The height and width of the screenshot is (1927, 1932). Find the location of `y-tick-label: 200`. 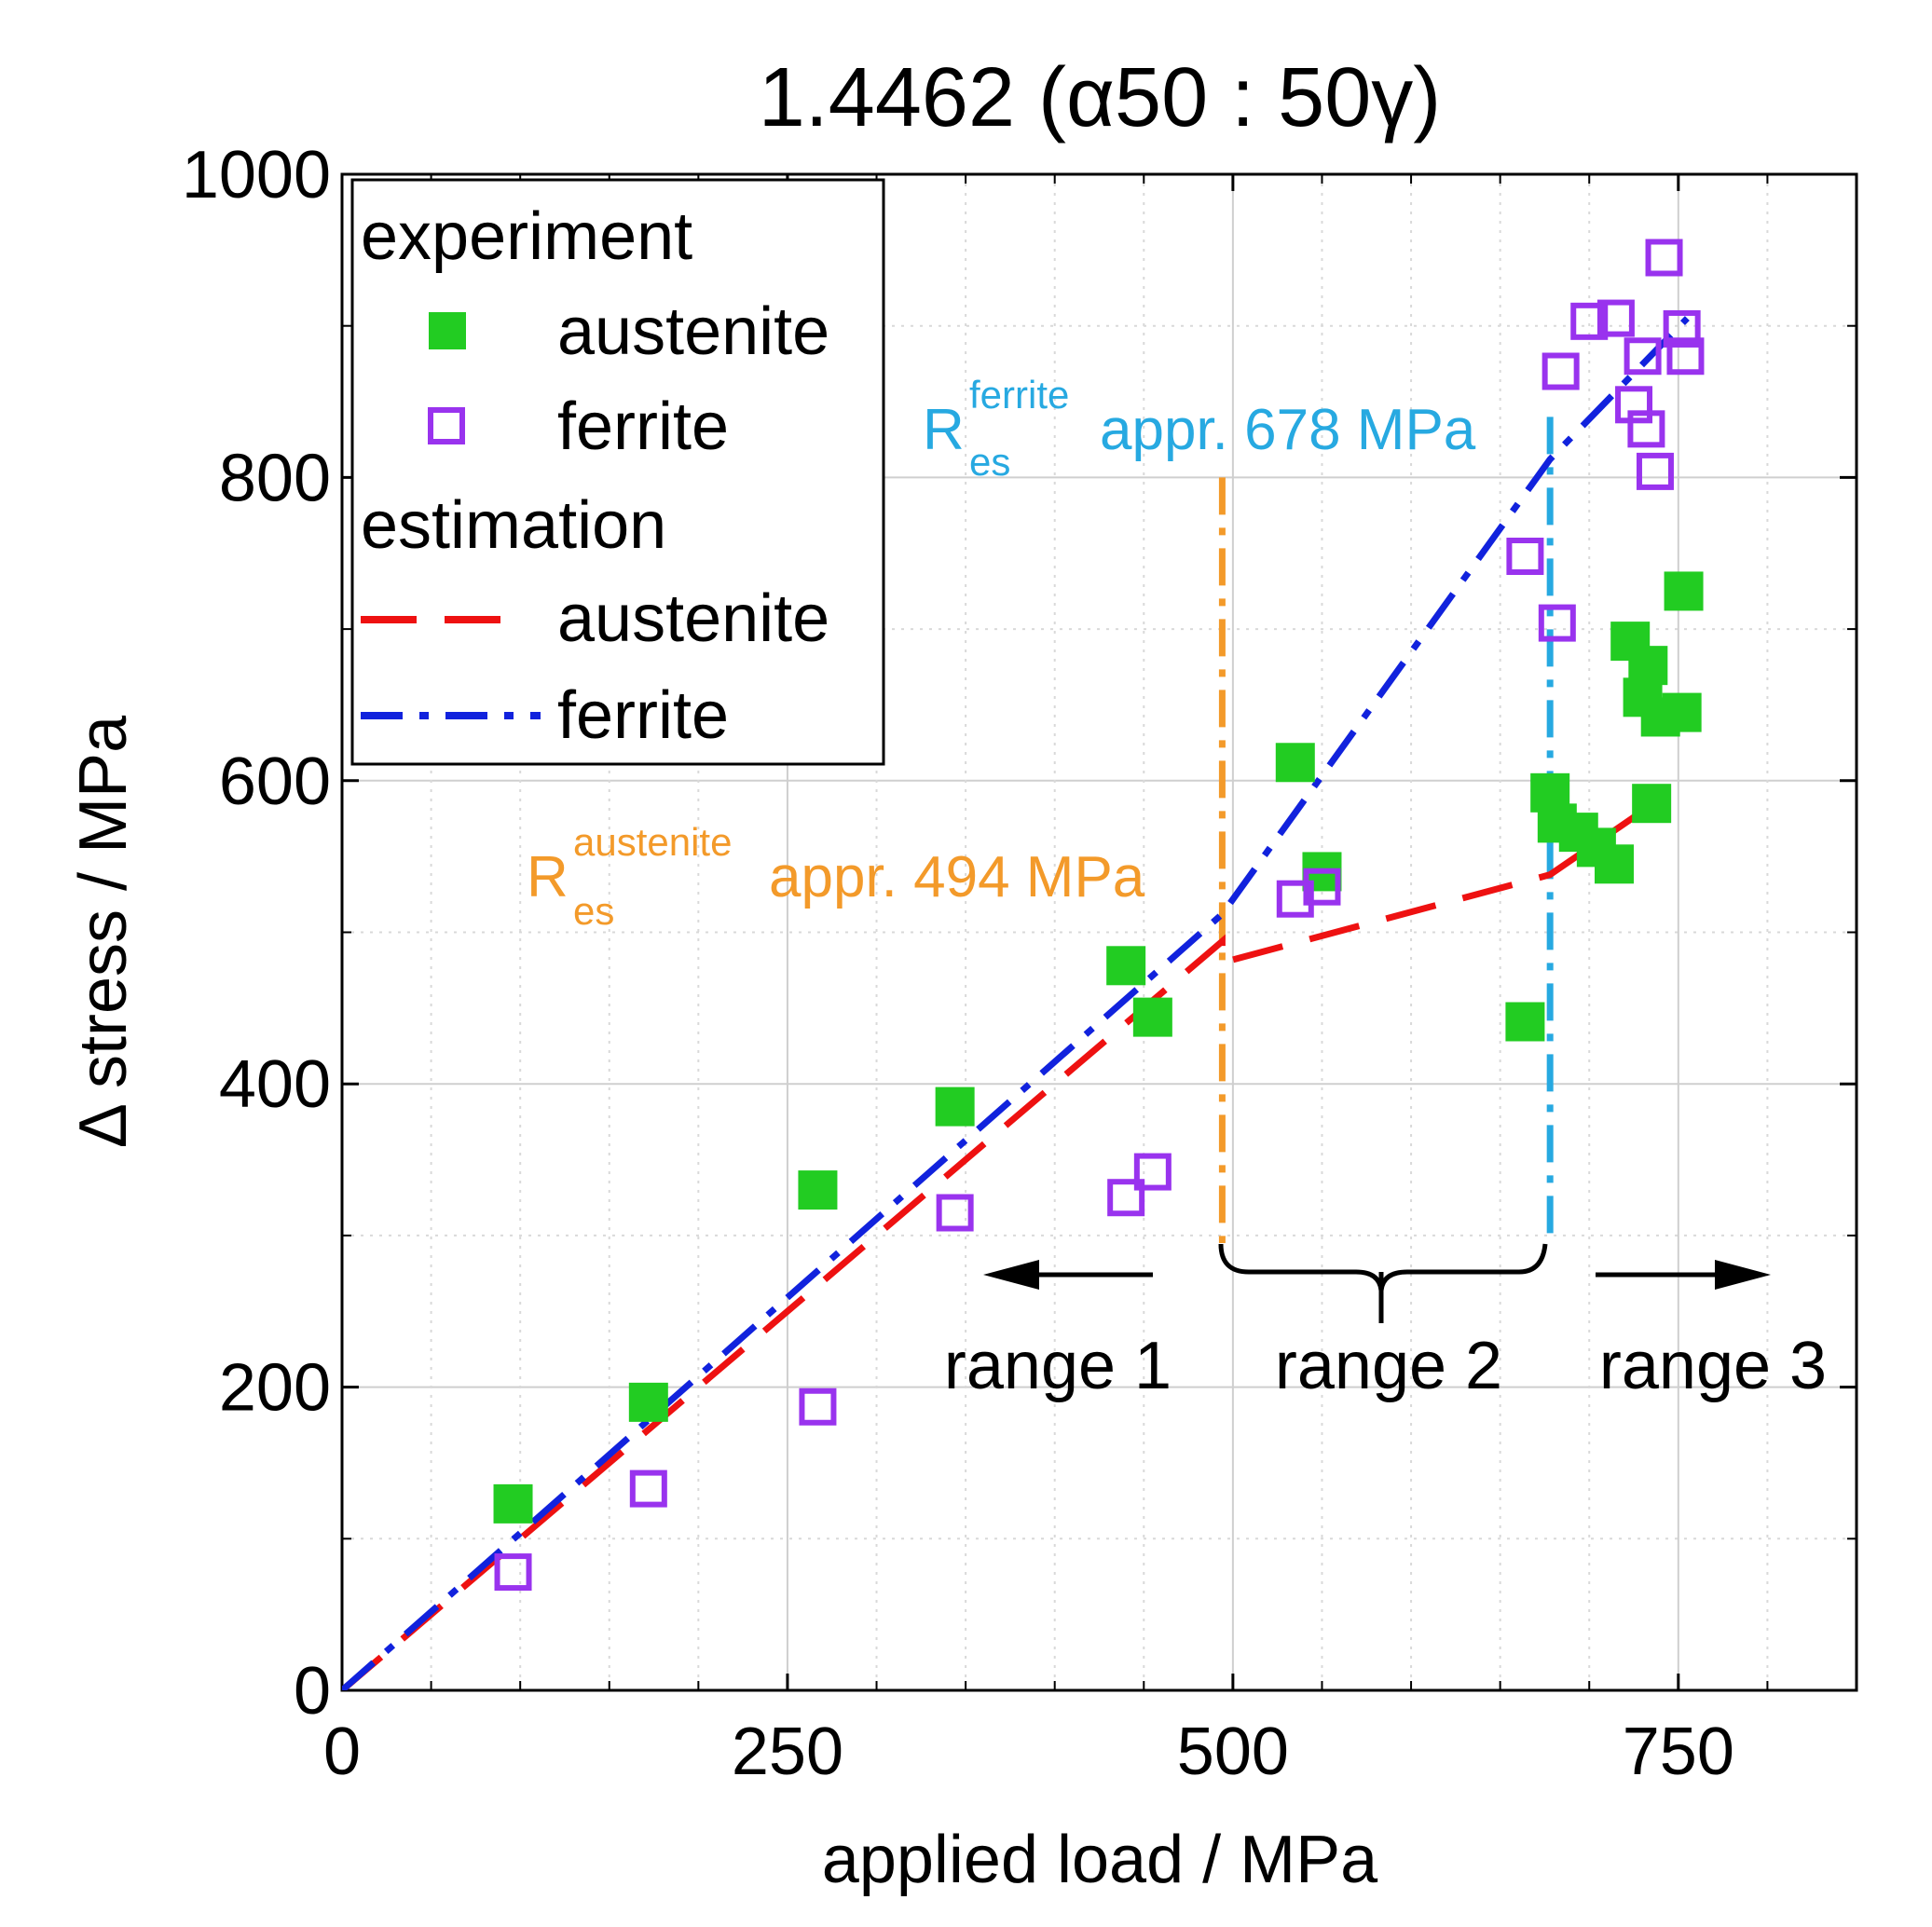

y-tick-label: 200 is located at coordinates (275, 1388).